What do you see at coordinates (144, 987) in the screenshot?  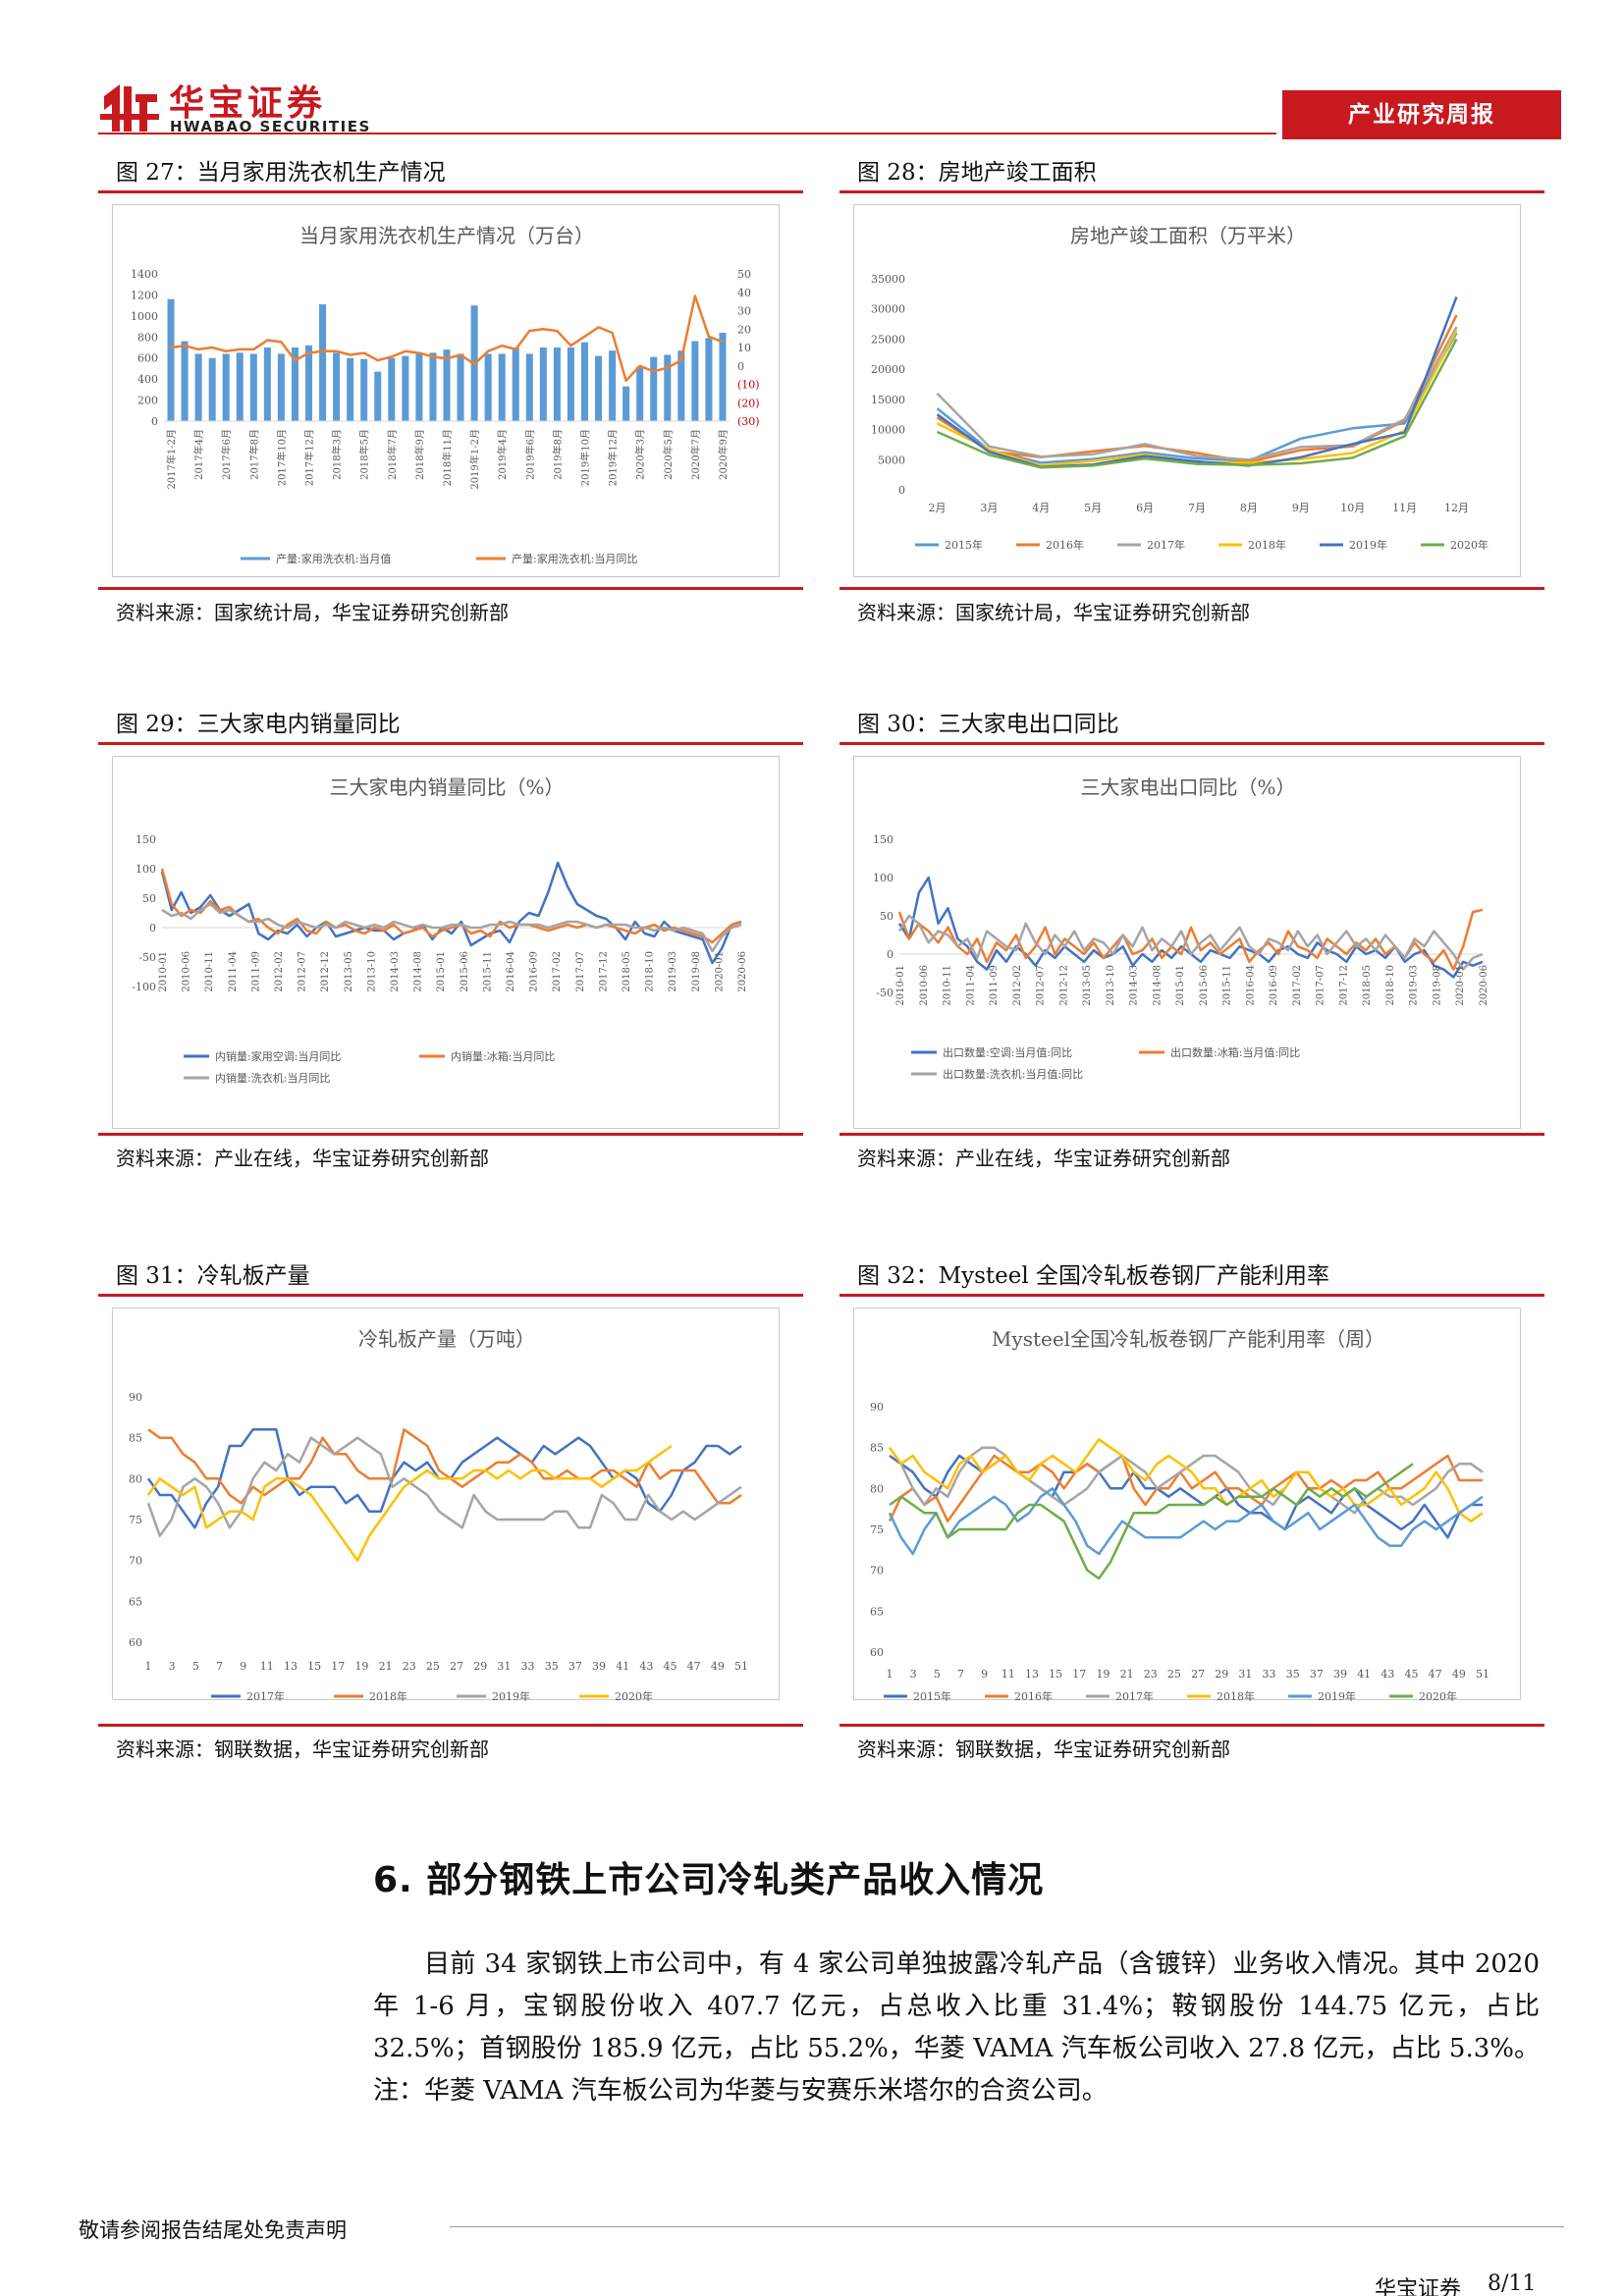 I see `y-tick-label: -100` at bounding box center [144, 987].